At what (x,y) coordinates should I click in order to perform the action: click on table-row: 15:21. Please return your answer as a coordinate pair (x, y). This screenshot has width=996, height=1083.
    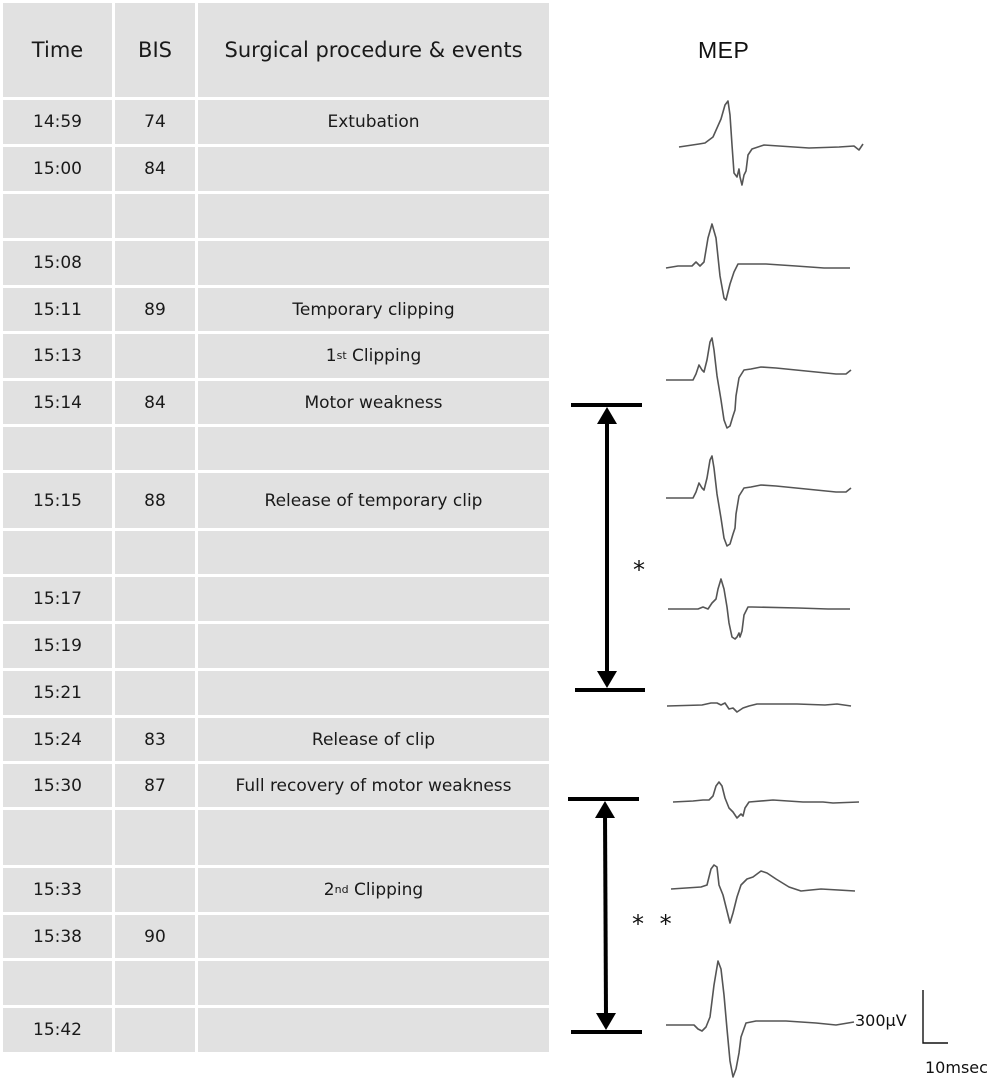
    Looking at the image, I should click on (276, 693).